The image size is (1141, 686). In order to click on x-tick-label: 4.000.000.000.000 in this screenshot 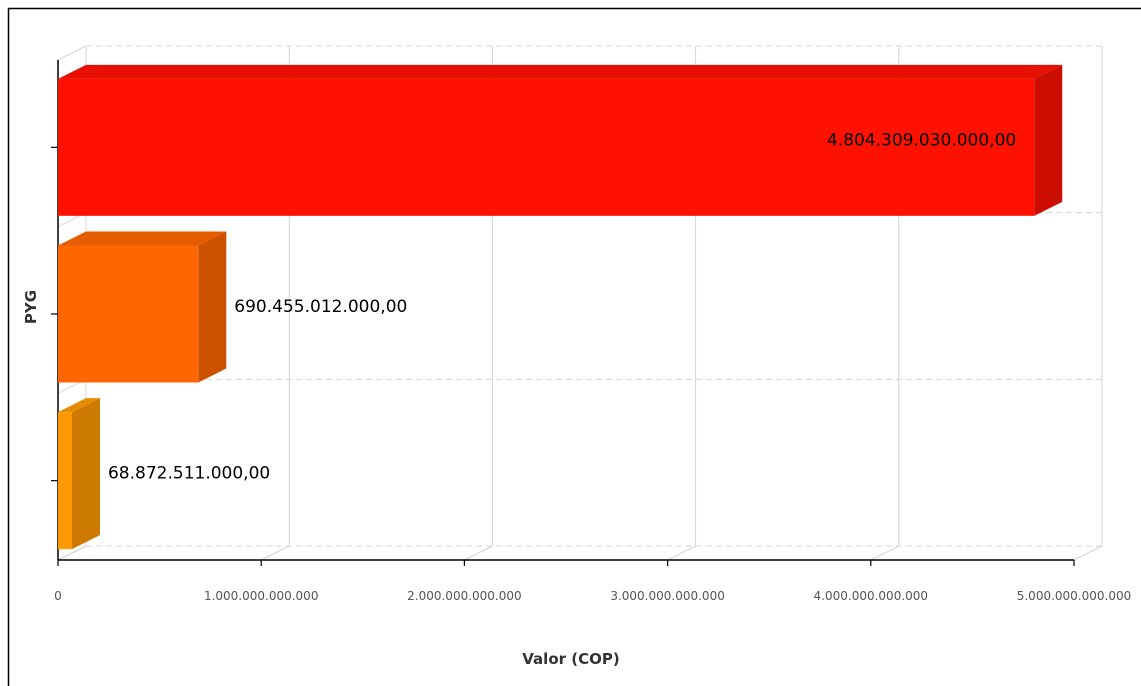, I will do `click(871, 596)`.